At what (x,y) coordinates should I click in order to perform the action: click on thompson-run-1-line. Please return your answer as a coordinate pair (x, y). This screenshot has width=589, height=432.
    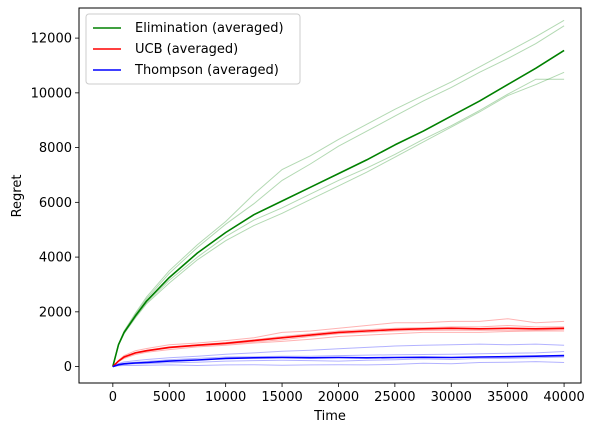
    Looking at the image, I should click on (338, 355).